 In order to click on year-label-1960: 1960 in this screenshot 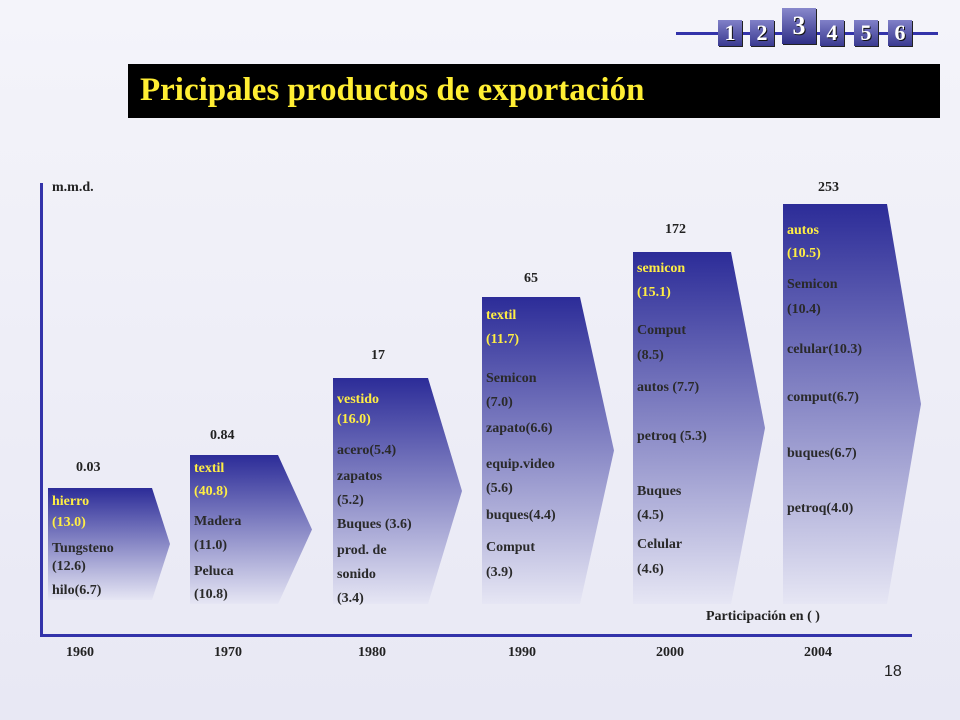, I will do `click(80, 652)`.